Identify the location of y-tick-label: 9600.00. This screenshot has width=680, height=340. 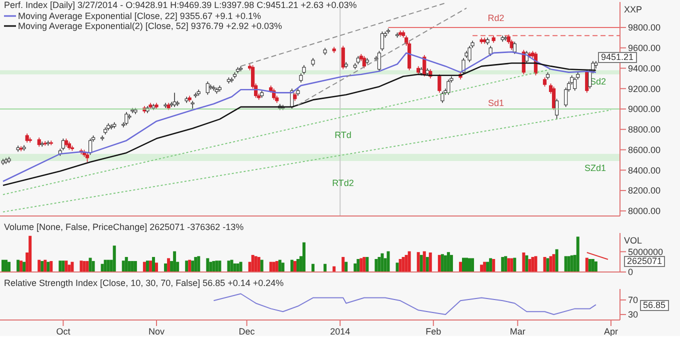
(644, 48).